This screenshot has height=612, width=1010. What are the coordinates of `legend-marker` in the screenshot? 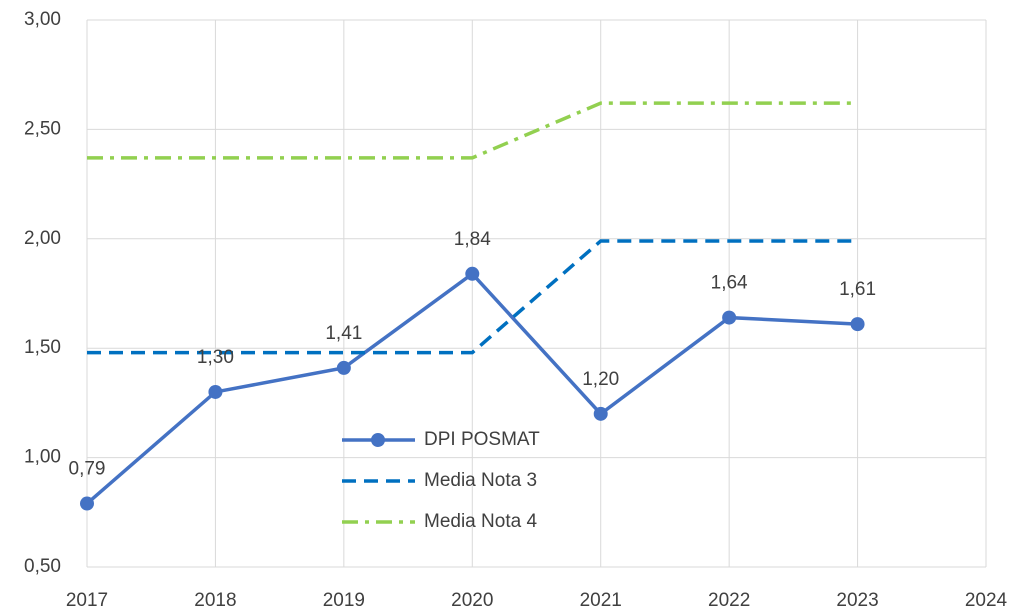 It's located at (378, 440).